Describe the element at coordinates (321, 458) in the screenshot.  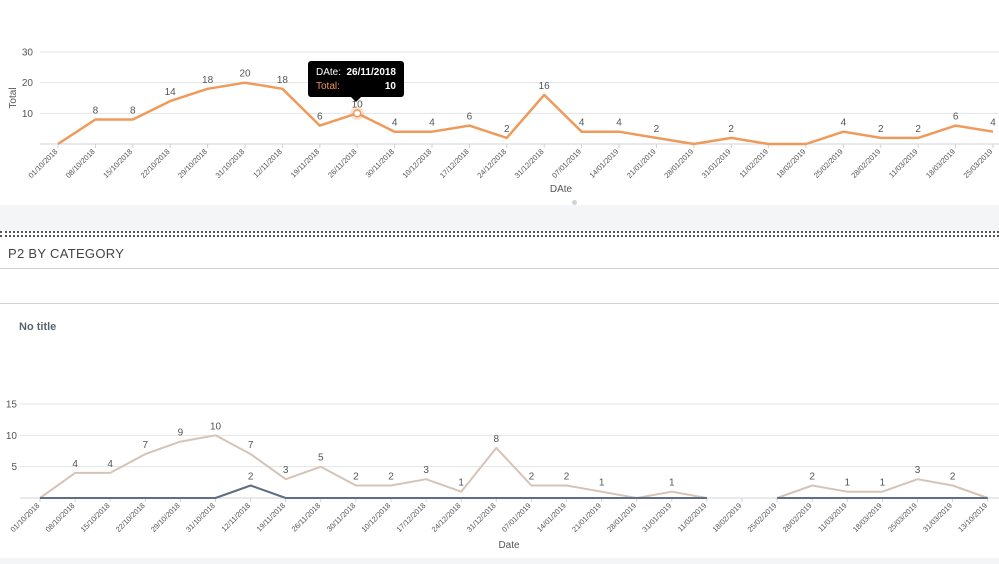
I see `data-label: 5` at that location.